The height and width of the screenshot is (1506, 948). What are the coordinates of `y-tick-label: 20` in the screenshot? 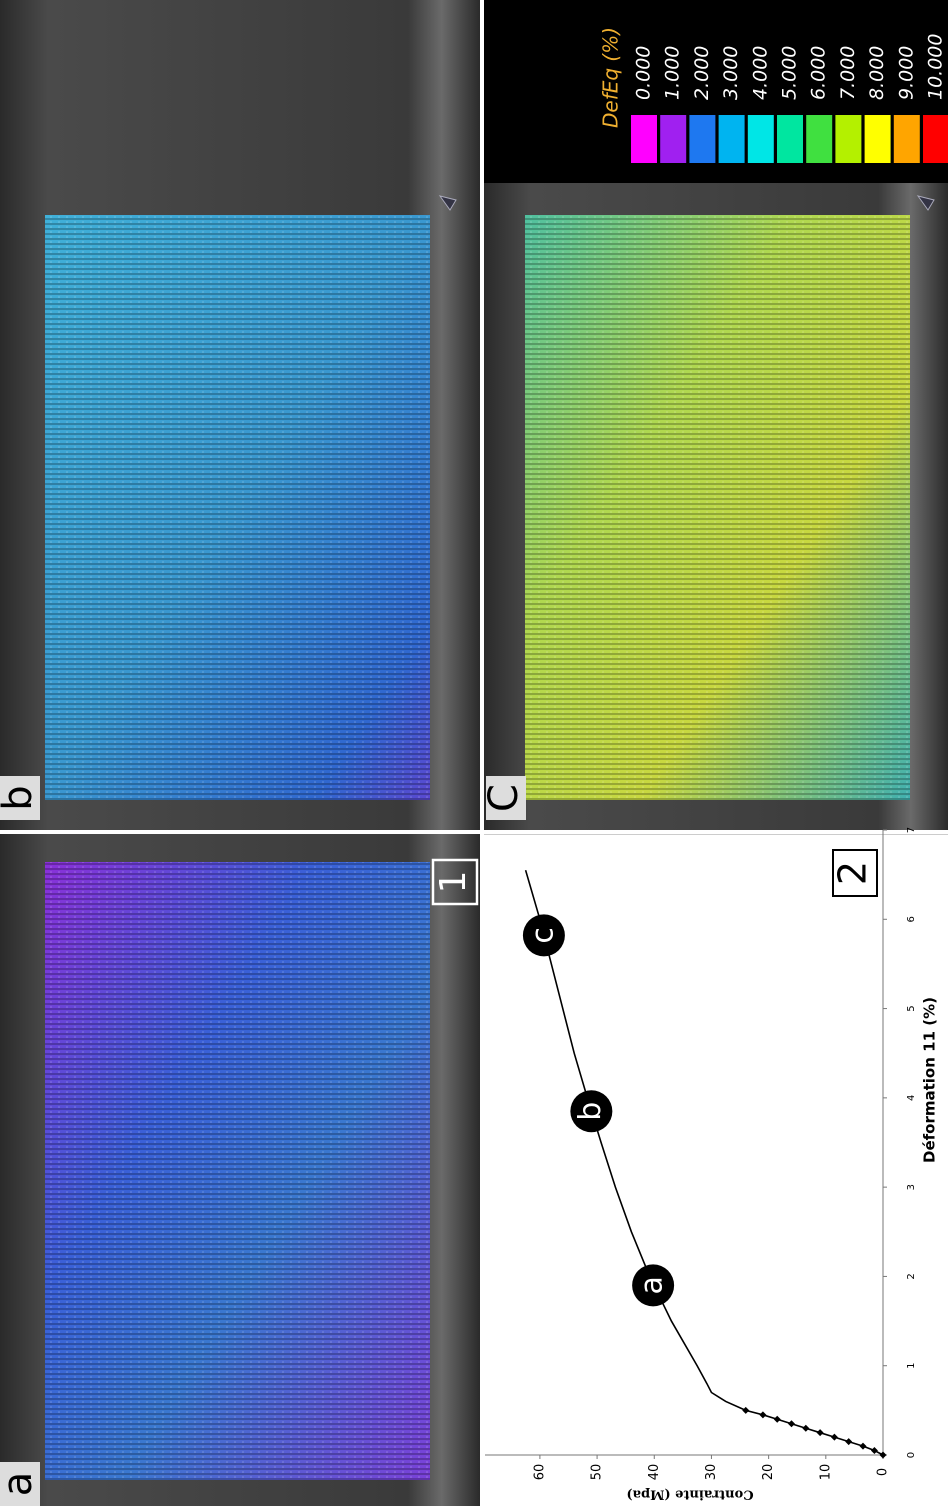 It's located at (768, 1472).